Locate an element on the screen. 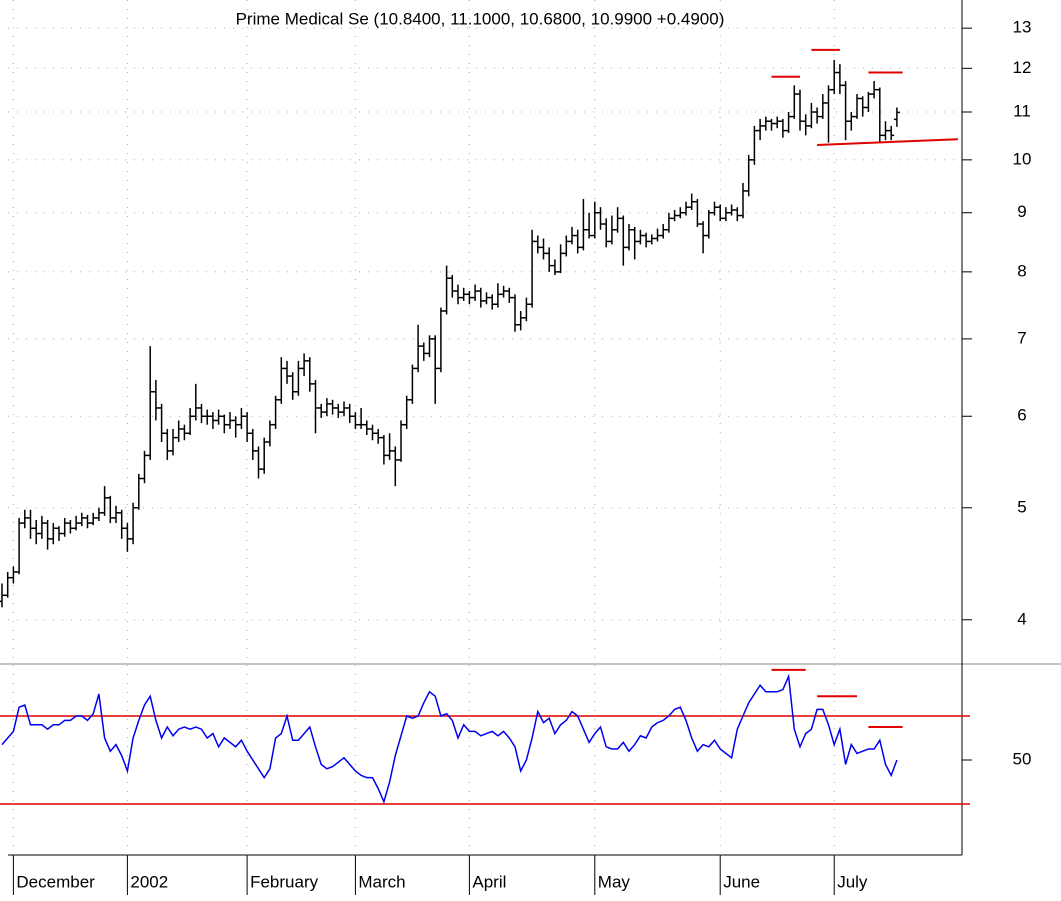  x-tick-label: May is located at coordinates (614, 881).